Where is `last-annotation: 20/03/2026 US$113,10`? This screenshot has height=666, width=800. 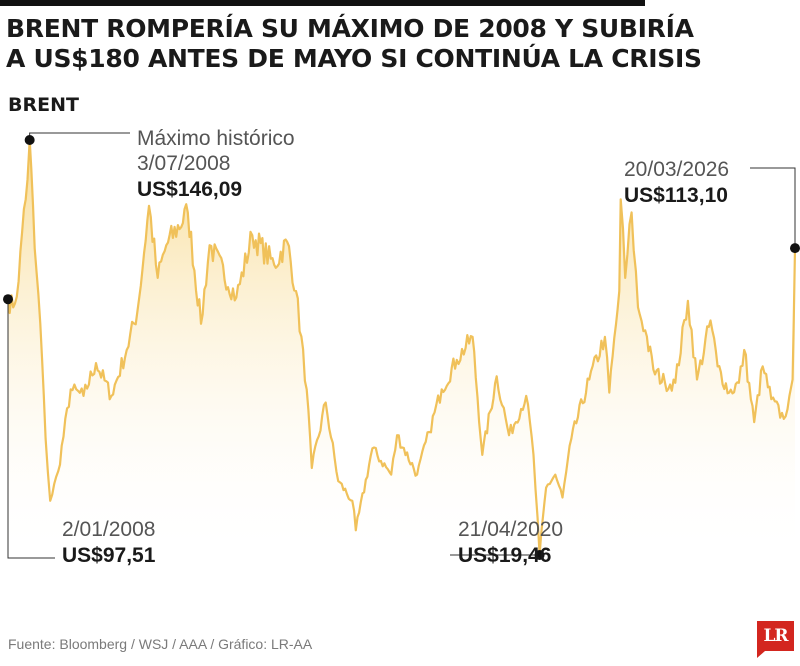
last-annotation: 20/03/2026 US$113,10 is located at coordinates (712, 206).